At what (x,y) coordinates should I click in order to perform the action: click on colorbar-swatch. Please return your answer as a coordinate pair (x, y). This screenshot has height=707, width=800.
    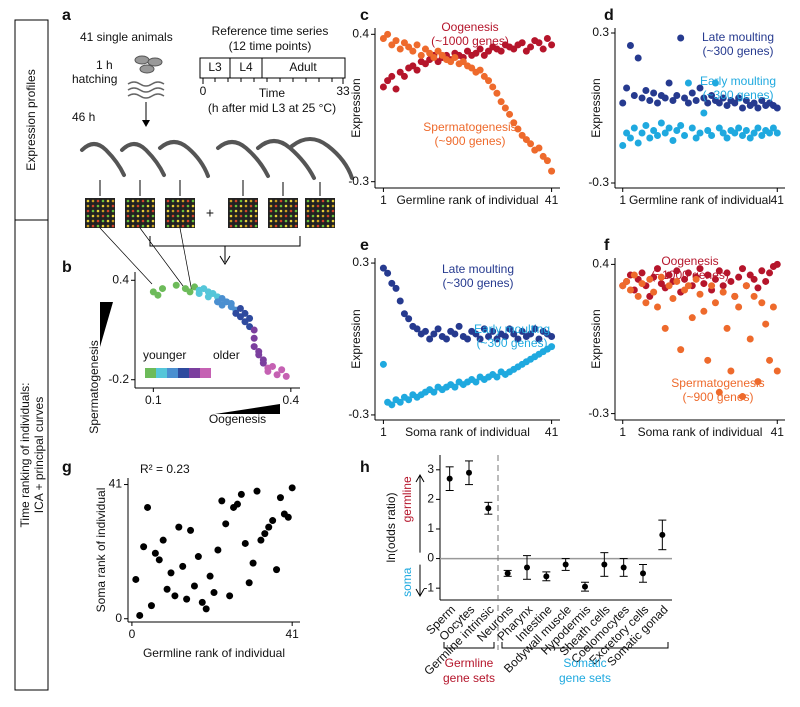
    Looking at the image, I should click on (183, 373).